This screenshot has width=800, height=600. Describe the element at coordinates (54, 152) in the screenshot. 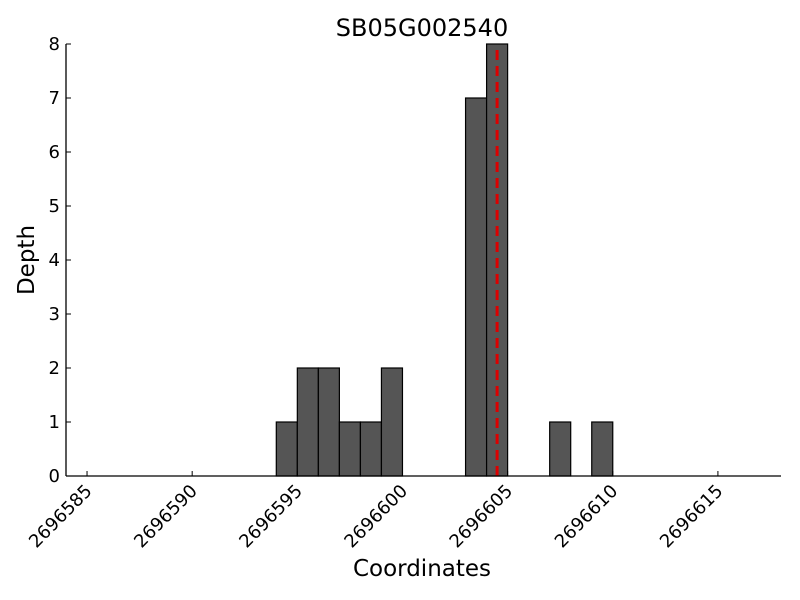

I see `y-tick-label: 6` at that location.